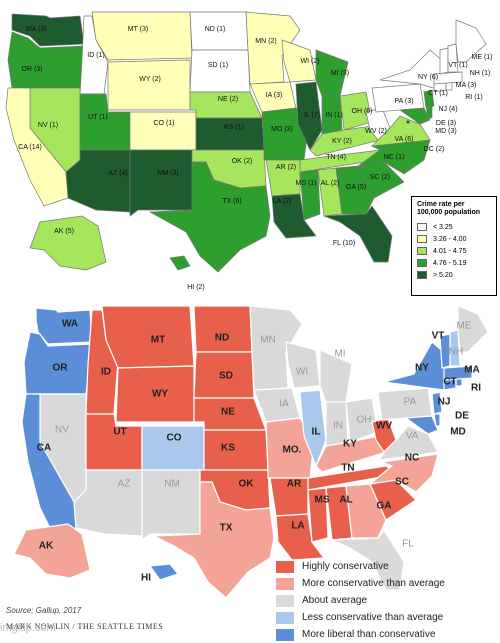 The image size is (500, 643). Describe the element at coordinates (70, 324) in the screenshot. I see `state-label: WA` at that location.